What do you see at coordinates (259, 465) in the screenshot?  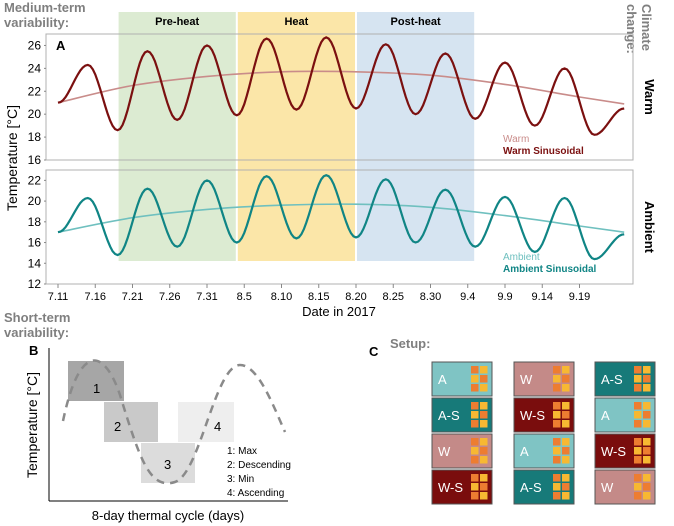 I see `phase-legend-descending: 2: Descending` at bounding box center [259, 465].